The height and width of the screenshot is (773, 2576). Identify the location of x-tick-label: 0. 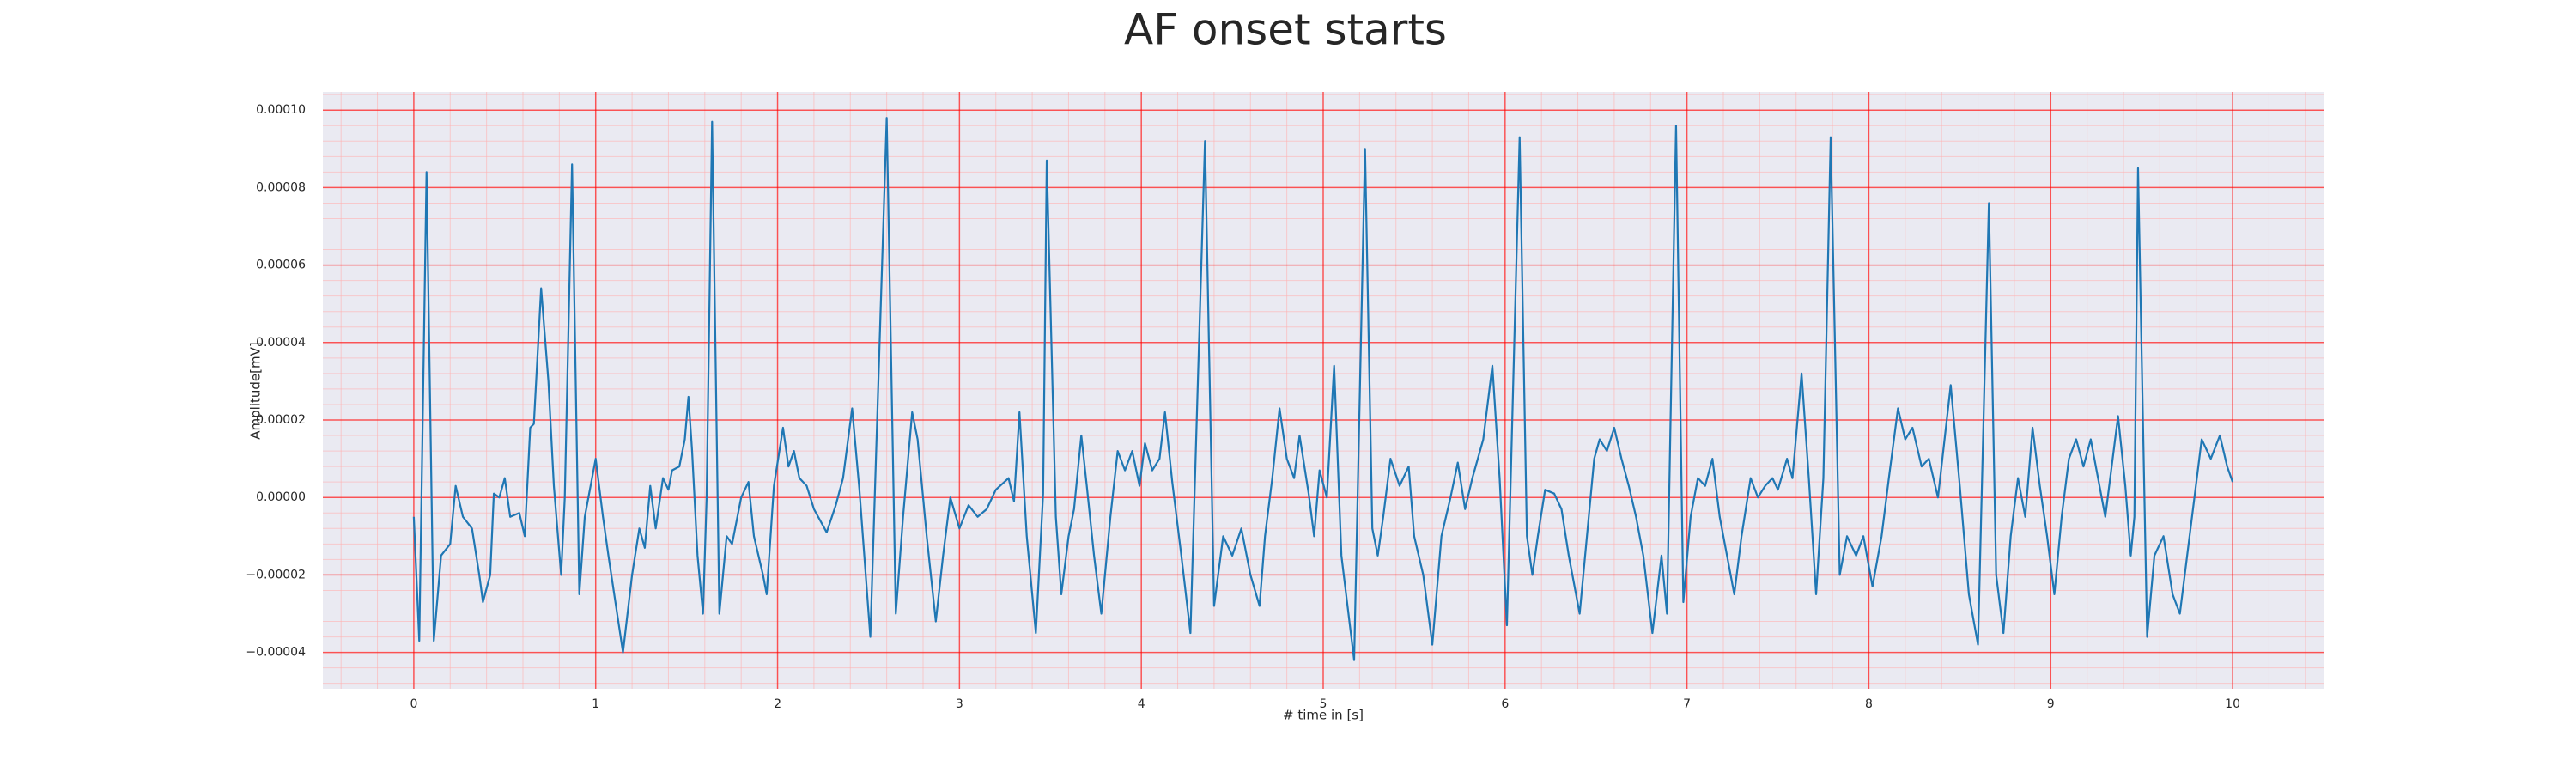
(413, 704).